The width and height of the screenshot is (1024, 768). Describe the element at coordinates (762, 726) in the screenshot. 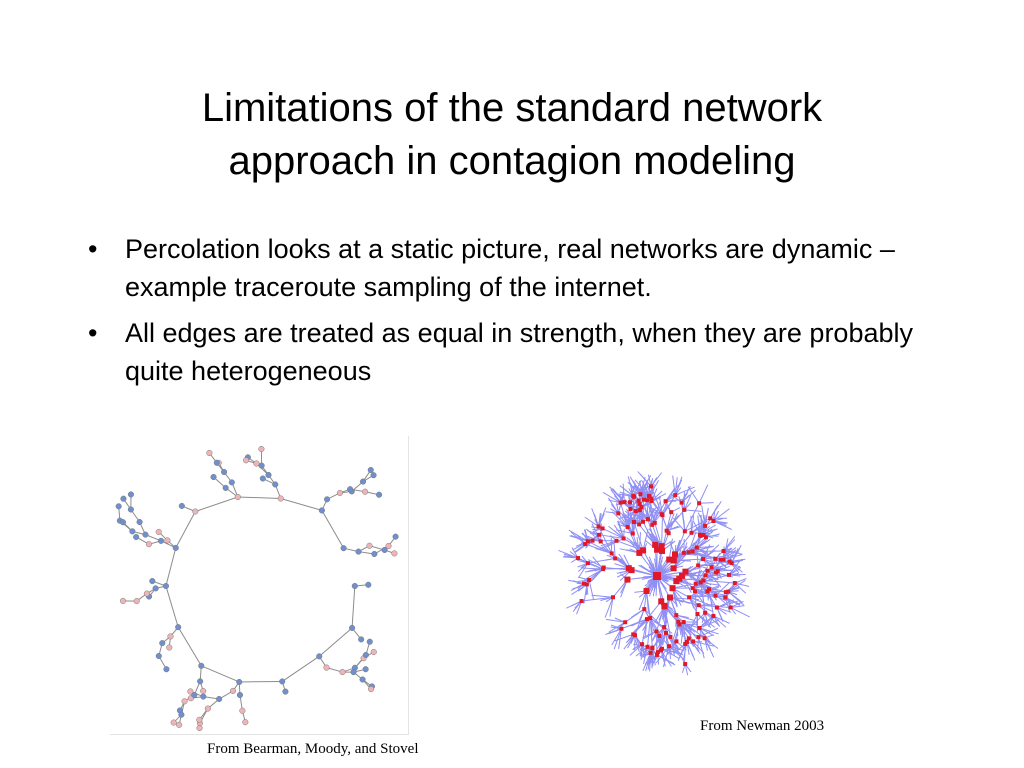

I see `caption-newman: From Newman 2003` at that location.